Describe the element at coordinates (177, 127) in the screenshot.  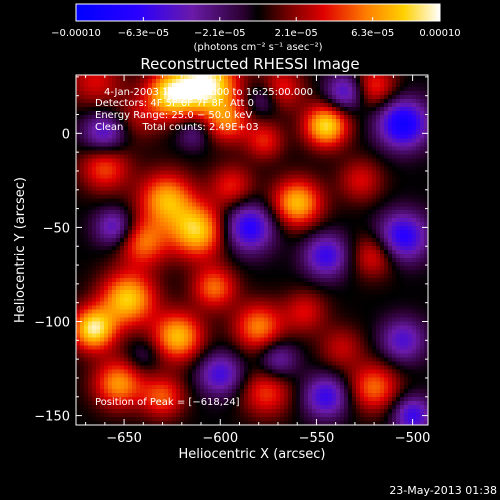
I see `annotation-clean-counts: Clean Total counts: 2.49E+03` at that location.